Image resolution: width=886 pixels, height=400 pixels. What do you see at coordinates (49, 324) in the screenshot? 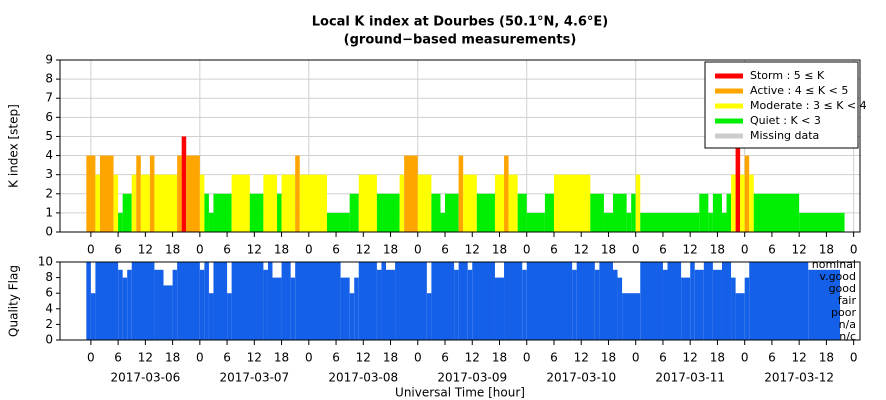
I see `y-tick-label: 2` at bounding box center [49, 324].